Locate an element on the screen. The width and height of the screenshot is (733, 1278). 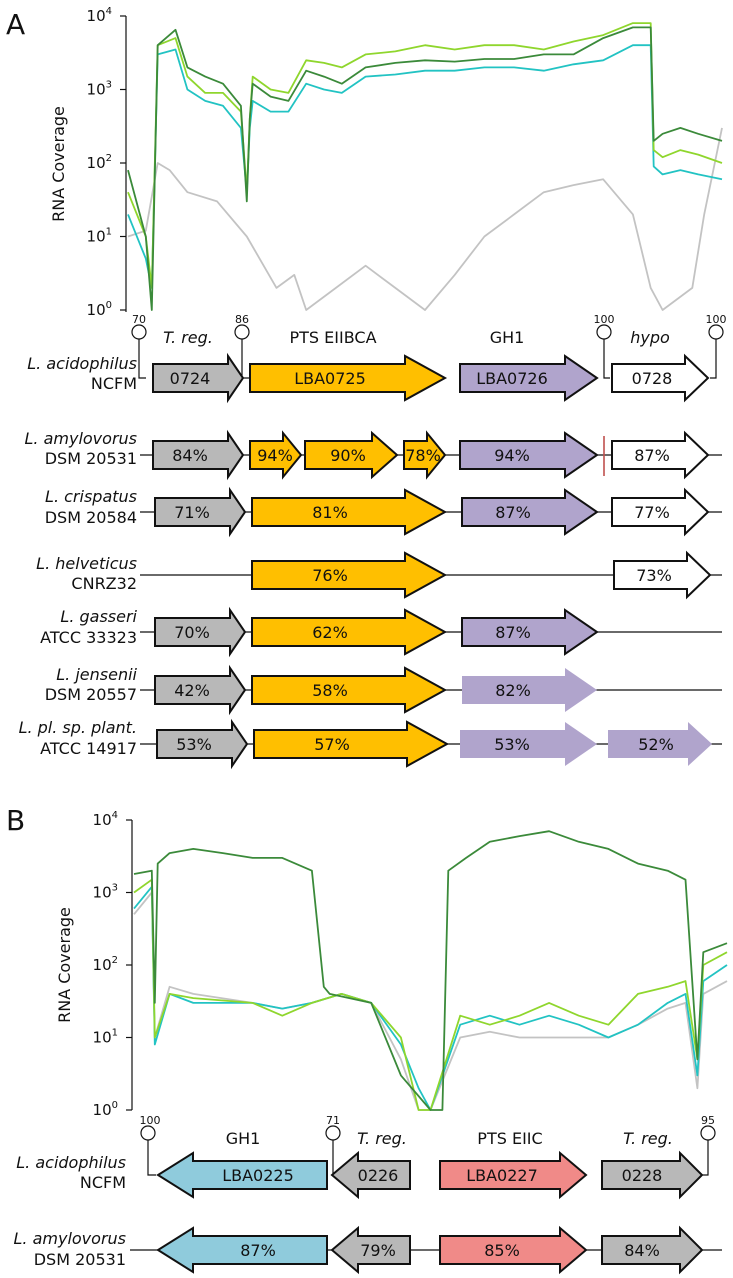
gene-arrow: 78% is located at coordinates (425, 455).